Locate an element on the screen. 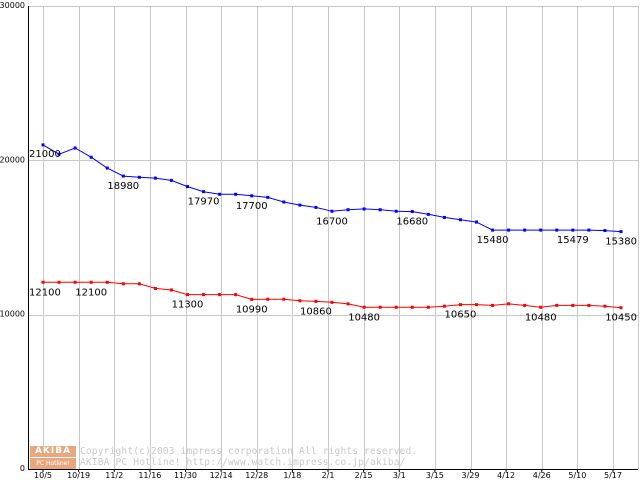 This screenshot has height=480, width=640. data-label: 16700 is located at coordinates (332, 221).